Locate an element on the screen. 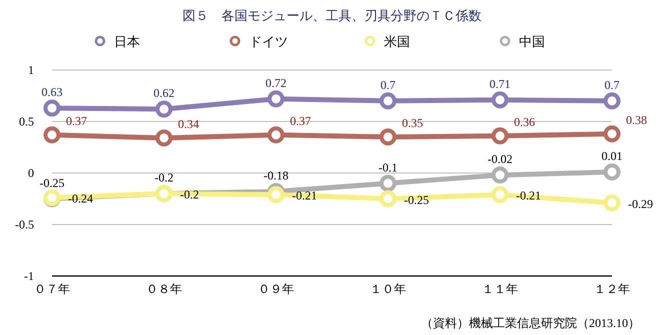 This screenshot has width=664, height=335. data-label: -0.02 is located at coordinates (500, 159).